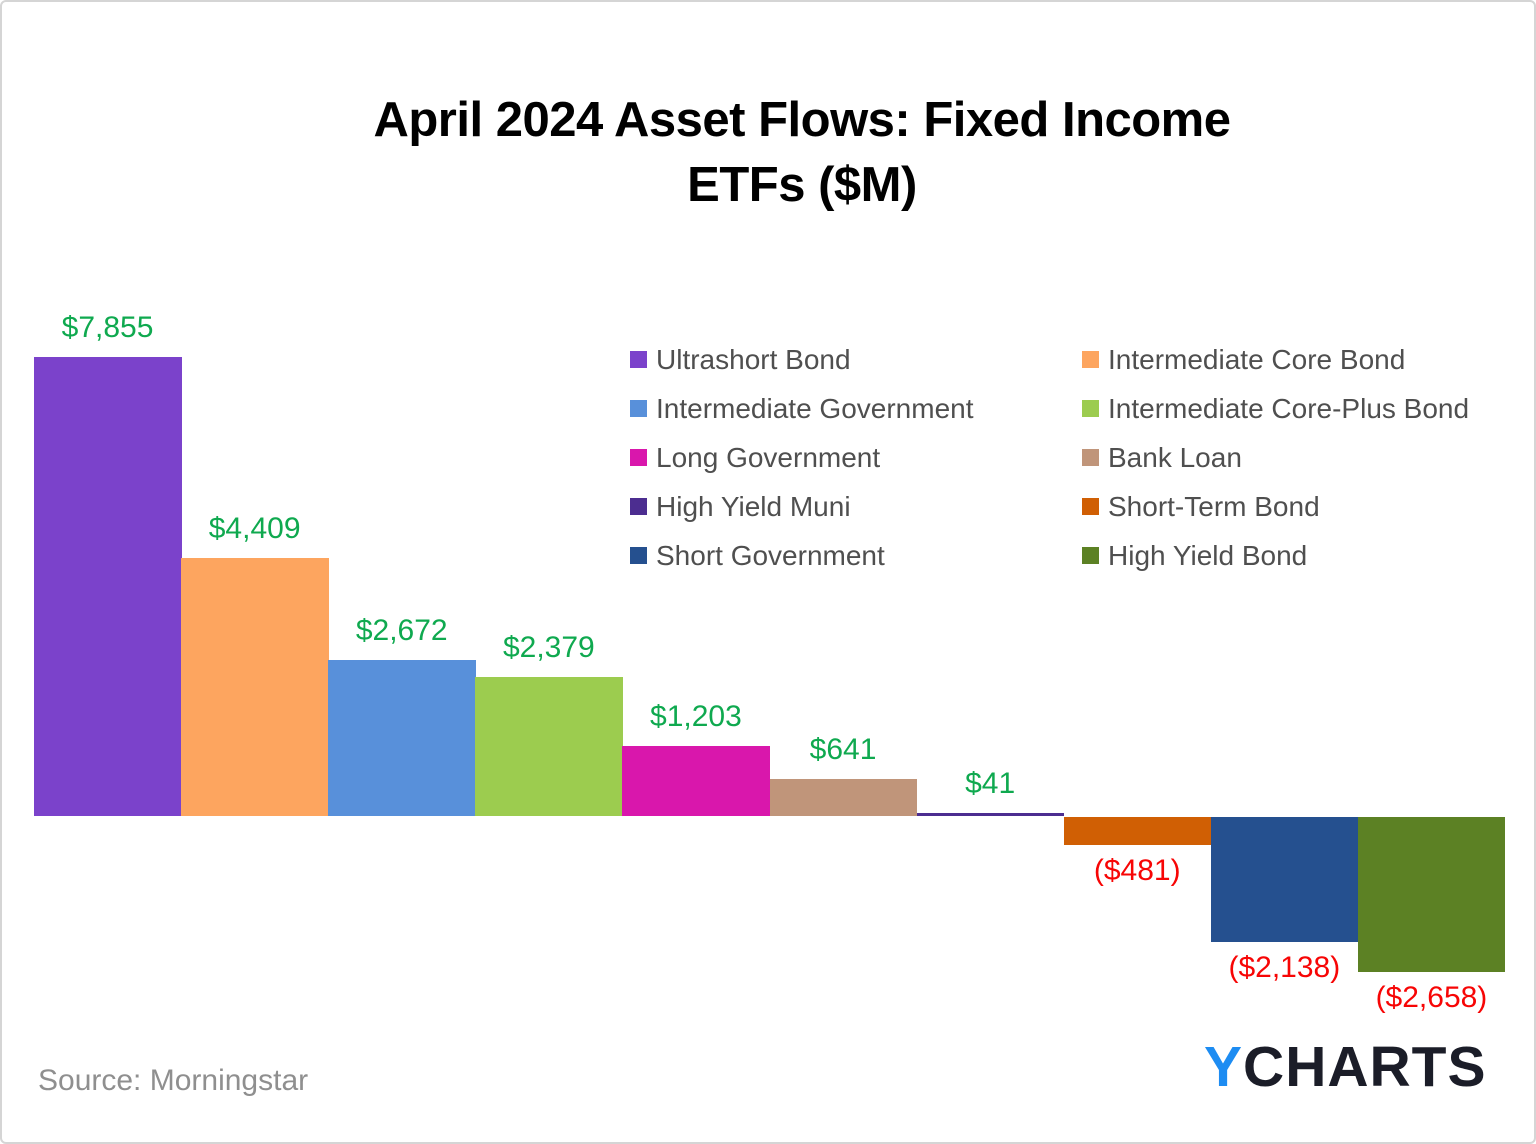 The height and width of the screenshot is (1144, 1536). Describe the element at coordinates (549, 746) in the screenshot. I see `bar-intermediate-core-plus-bond` at that location.